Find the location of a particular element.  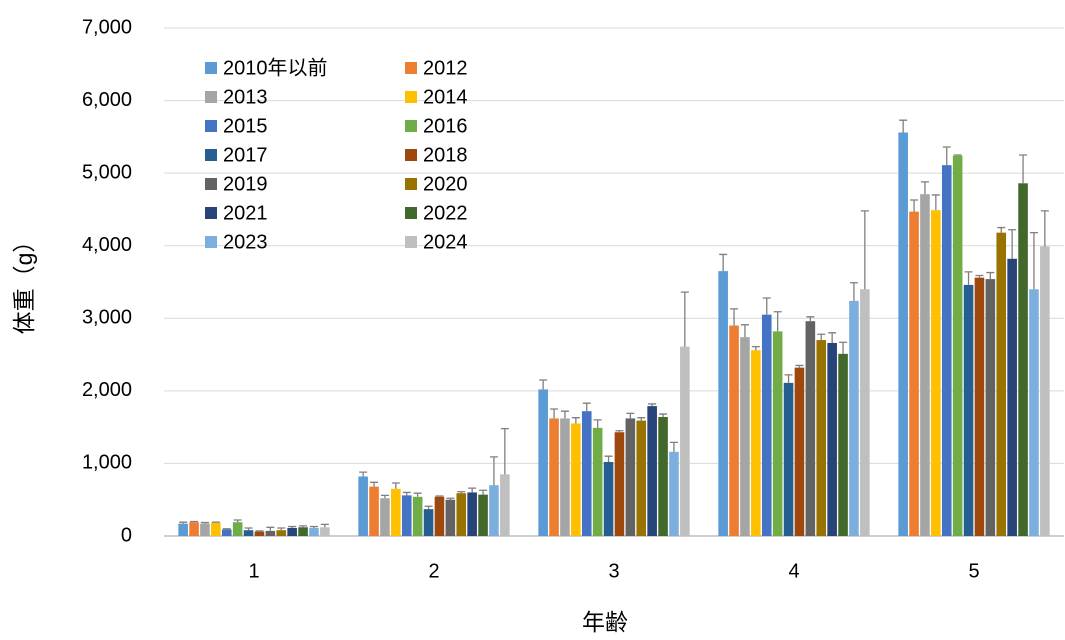

legend-label: 2016 is located at coordinates (445, 126).